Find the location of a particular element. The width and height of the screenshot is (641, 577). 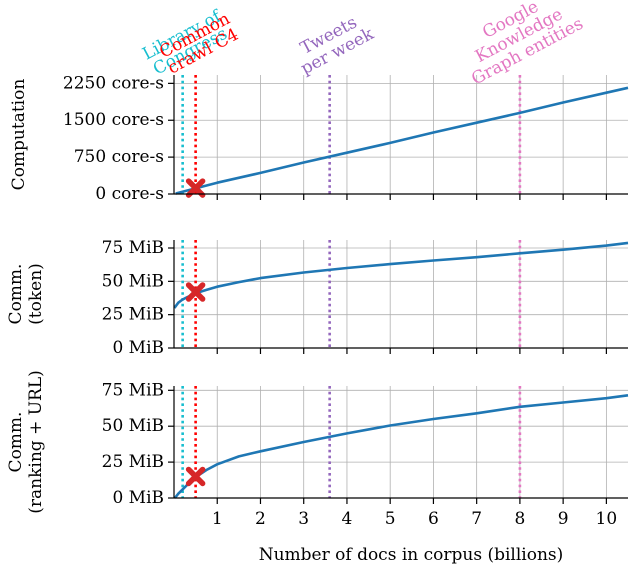

y-tick-label: 750 core-s is located at coordinates (119, 157).